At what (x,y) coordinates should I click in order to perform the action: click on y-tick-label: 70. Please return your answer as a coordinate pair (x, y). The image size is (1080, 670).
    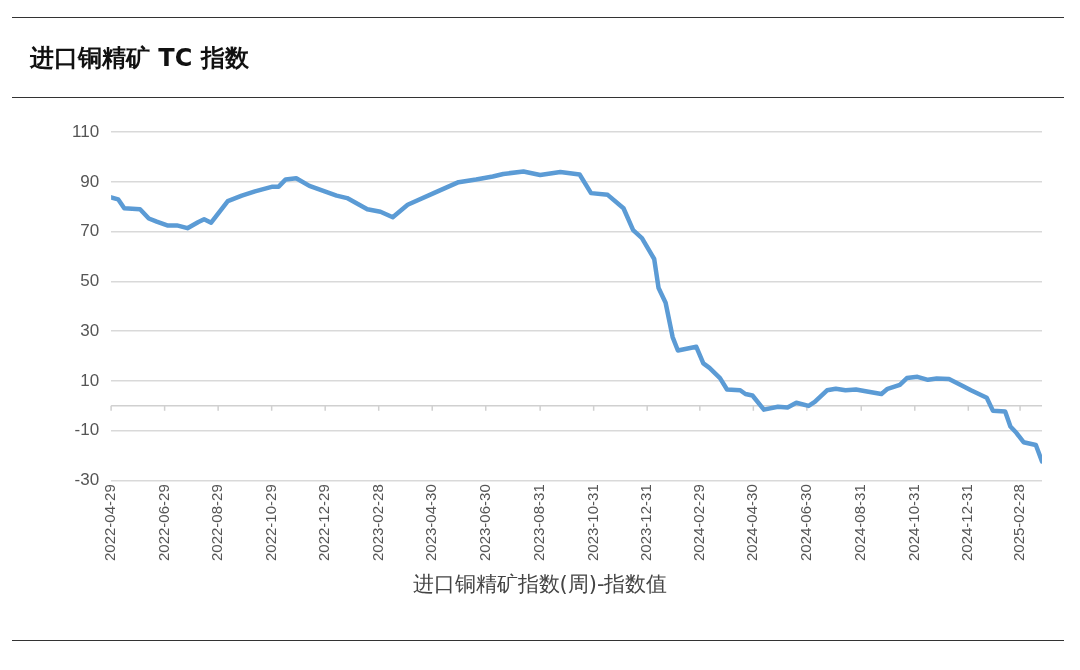
    Looking at the image, I should click on (90, 231).